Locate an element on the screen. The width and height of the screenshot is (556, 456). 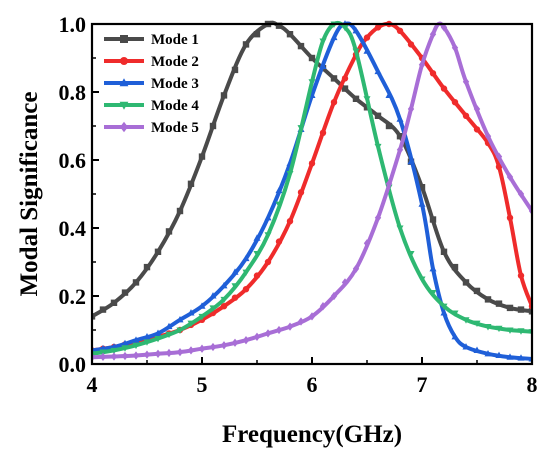
x-tick-label: 4 is located at coordinates (92, 384).